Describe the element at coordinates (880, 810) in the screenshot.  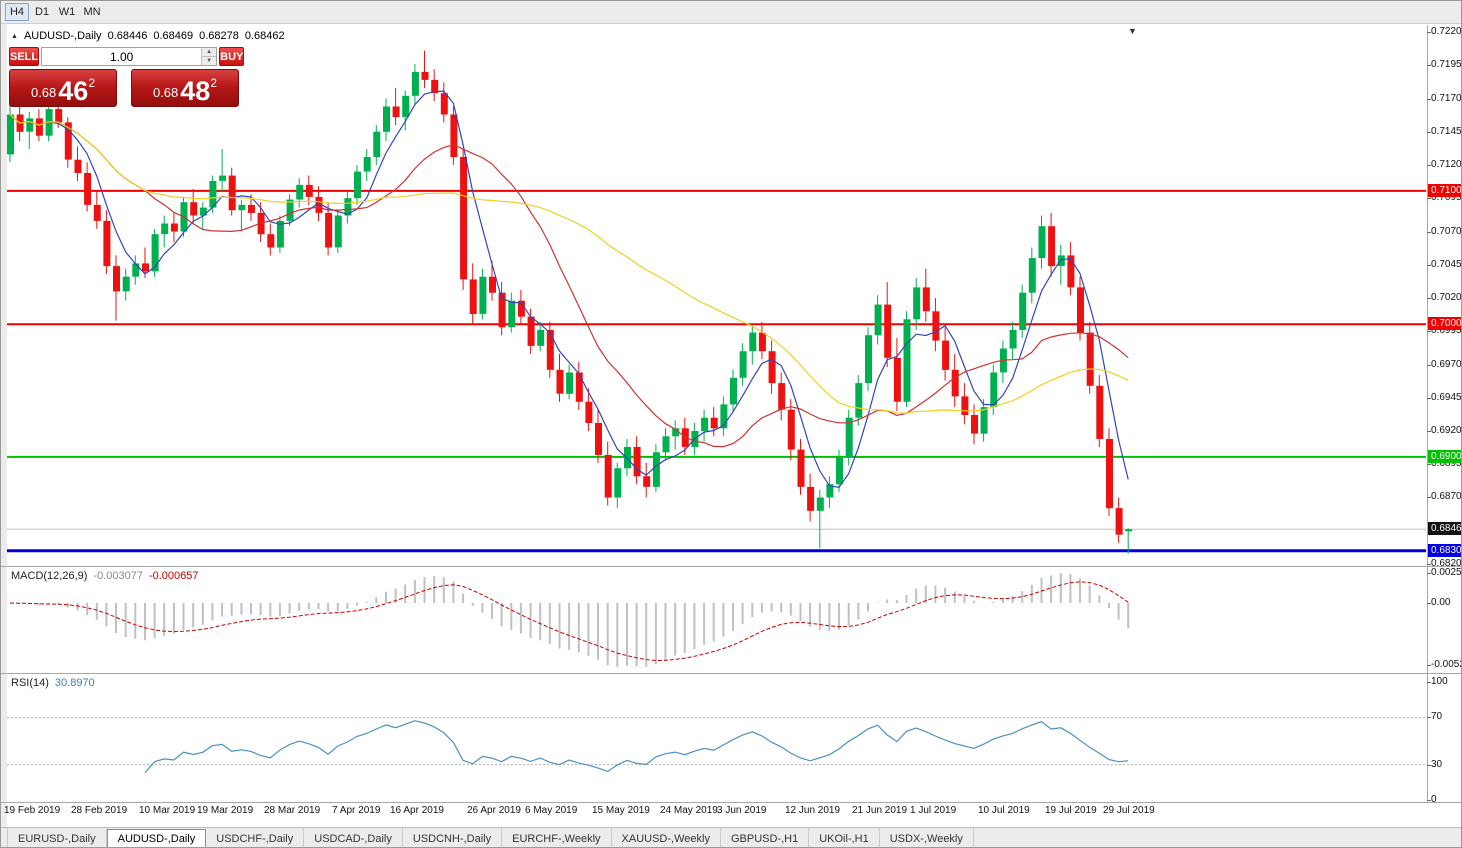
I see `date-label: 21 Jun 2019` at that location.